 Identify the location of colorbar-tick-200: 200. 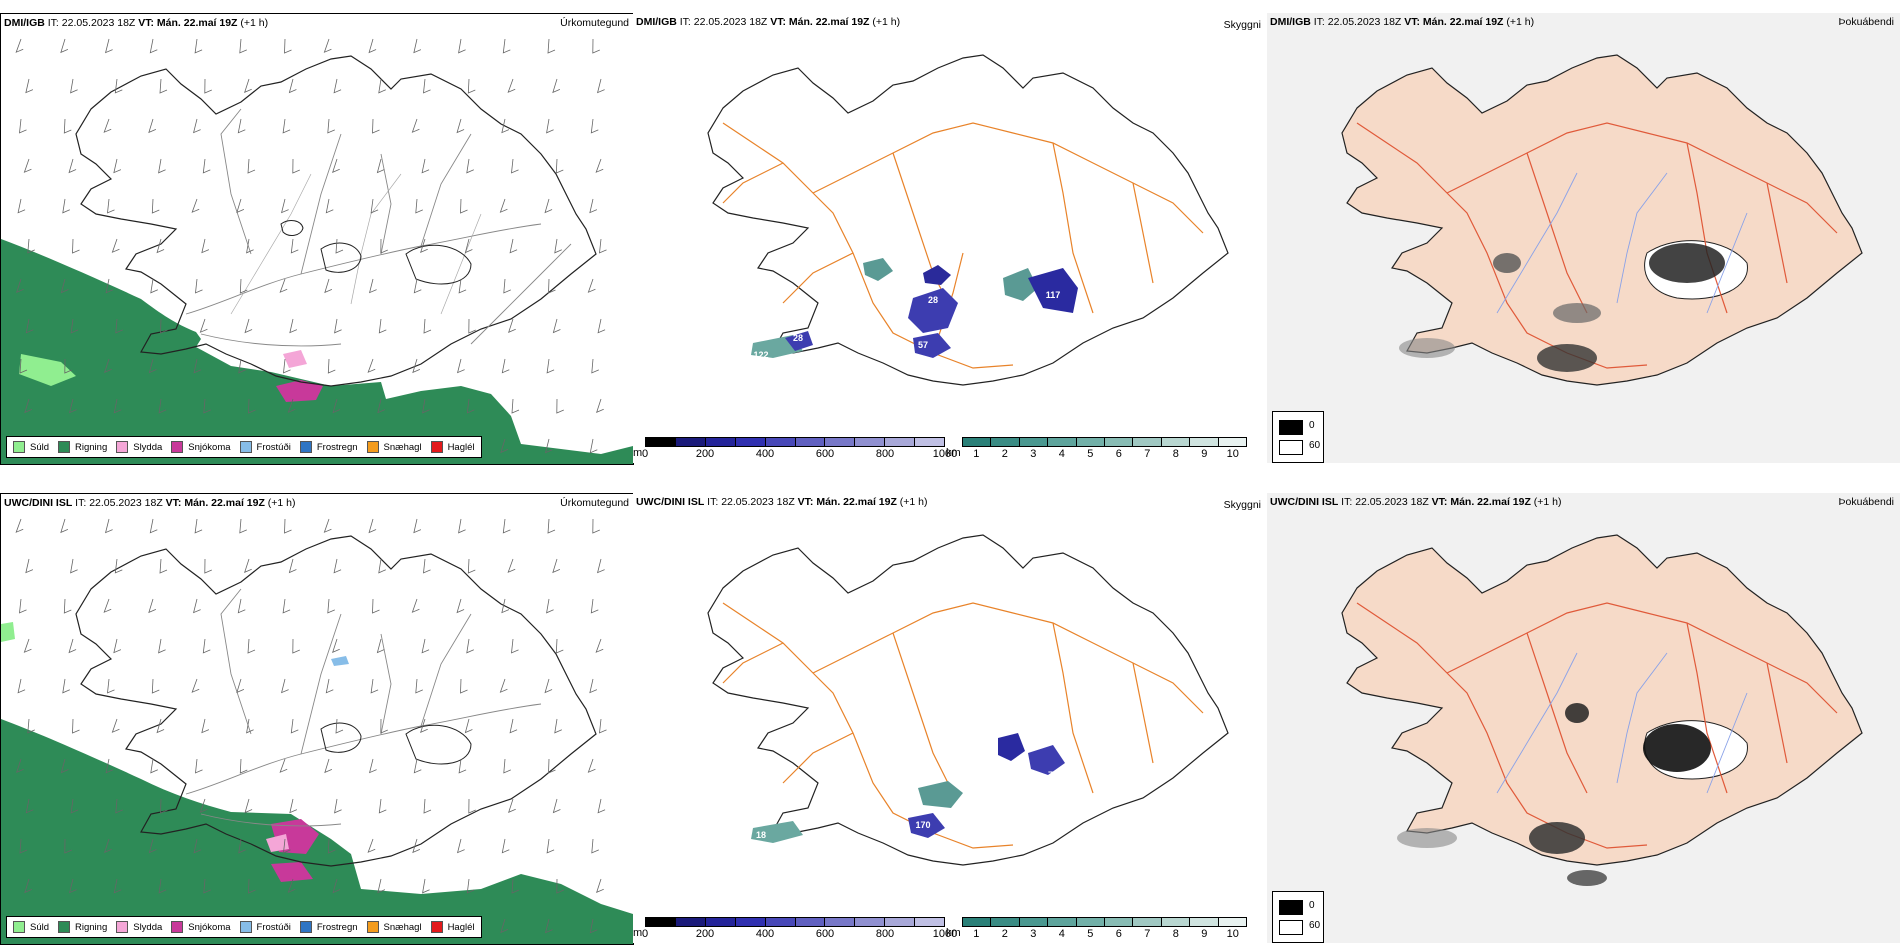
(705, 454).